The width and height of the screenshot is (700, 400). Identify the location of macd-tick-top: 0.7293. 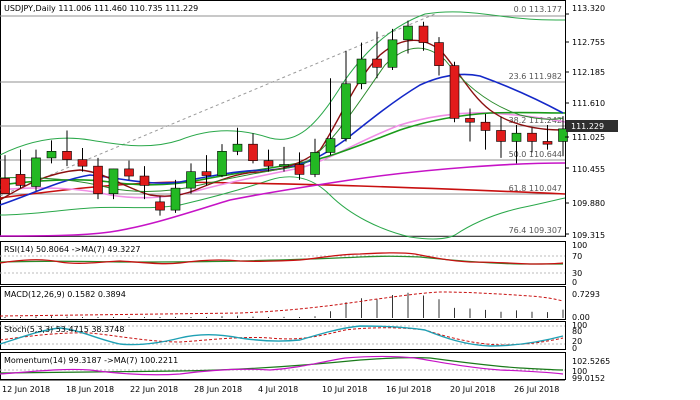
(586, 294).